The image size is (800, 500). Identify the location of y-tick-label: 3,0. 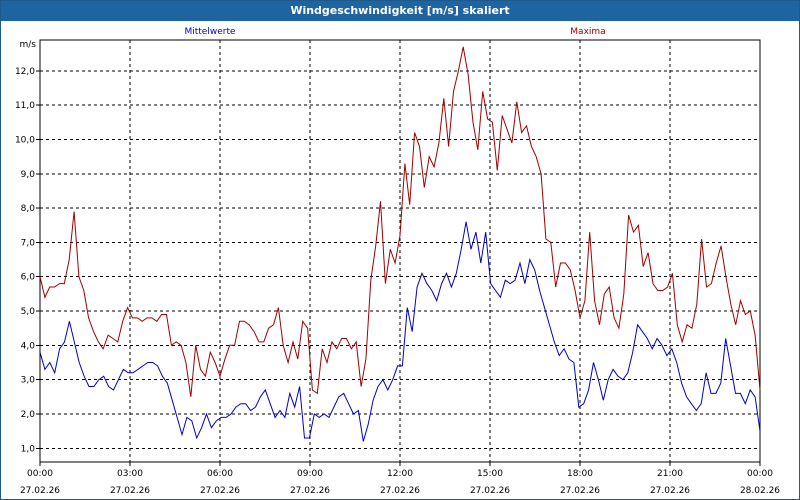
(28, 381).